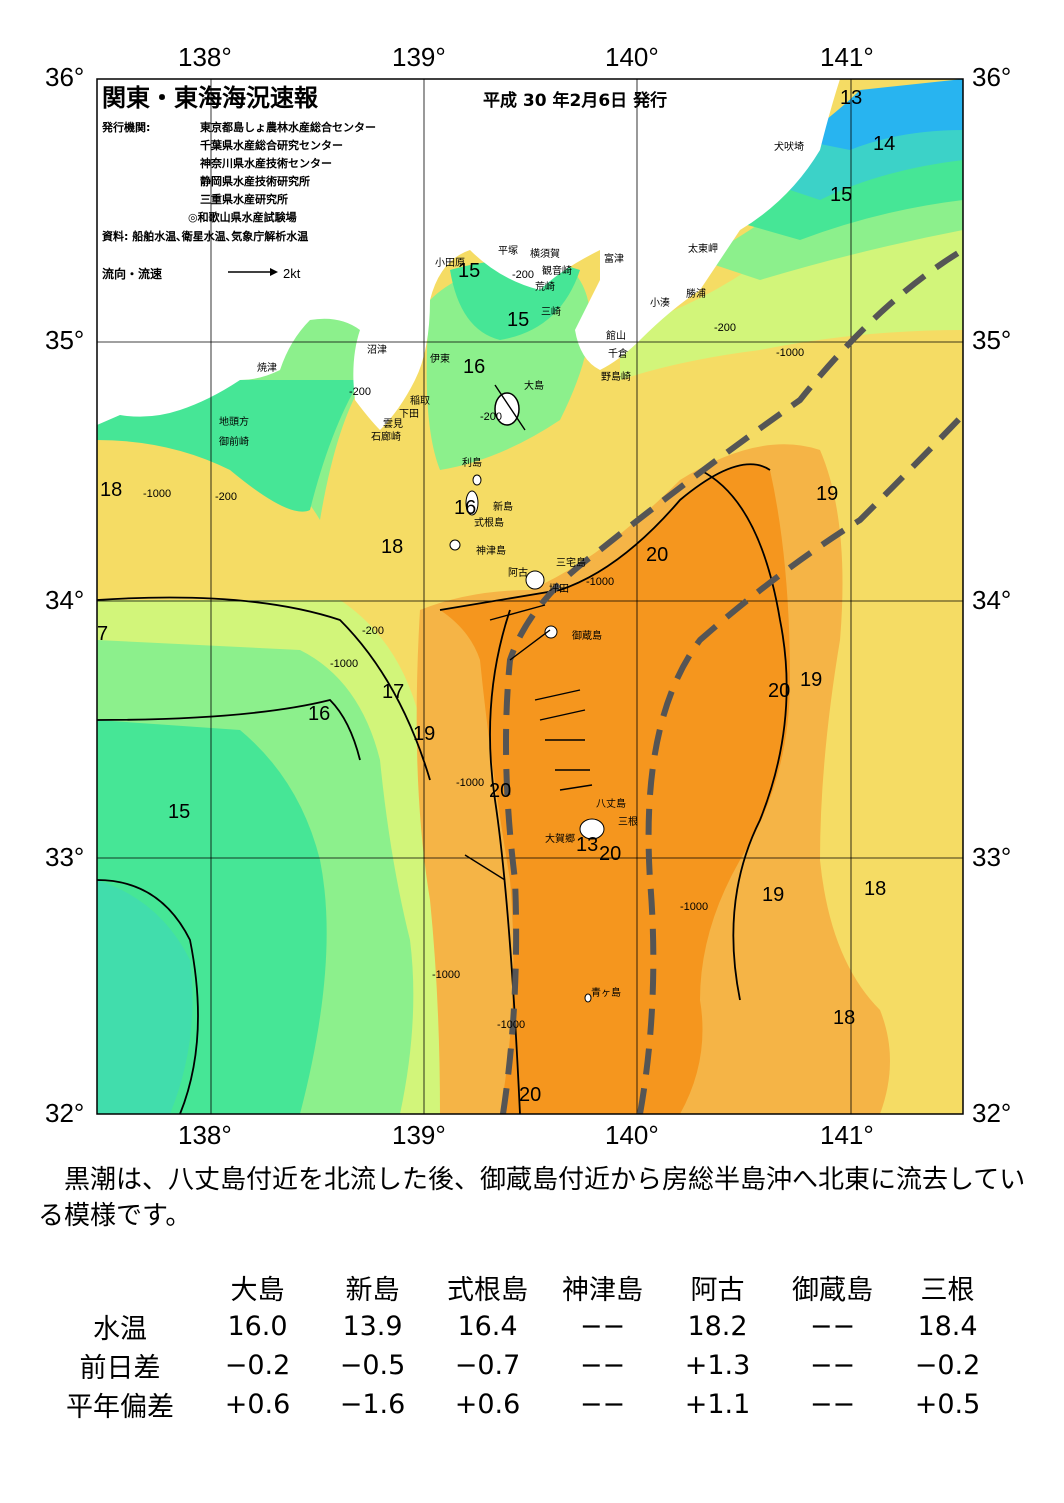 The image size is (1064, 1503). Describe the element at coordinates (507, 409) in the screenshot. I see `island-oshima` at that location.